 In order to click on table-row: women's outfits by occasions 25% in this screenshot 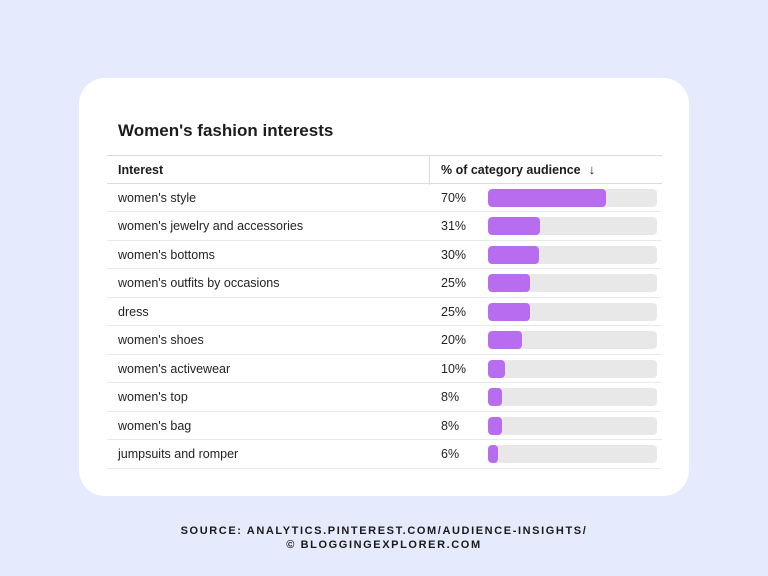, I will do `click(384, 283)`.